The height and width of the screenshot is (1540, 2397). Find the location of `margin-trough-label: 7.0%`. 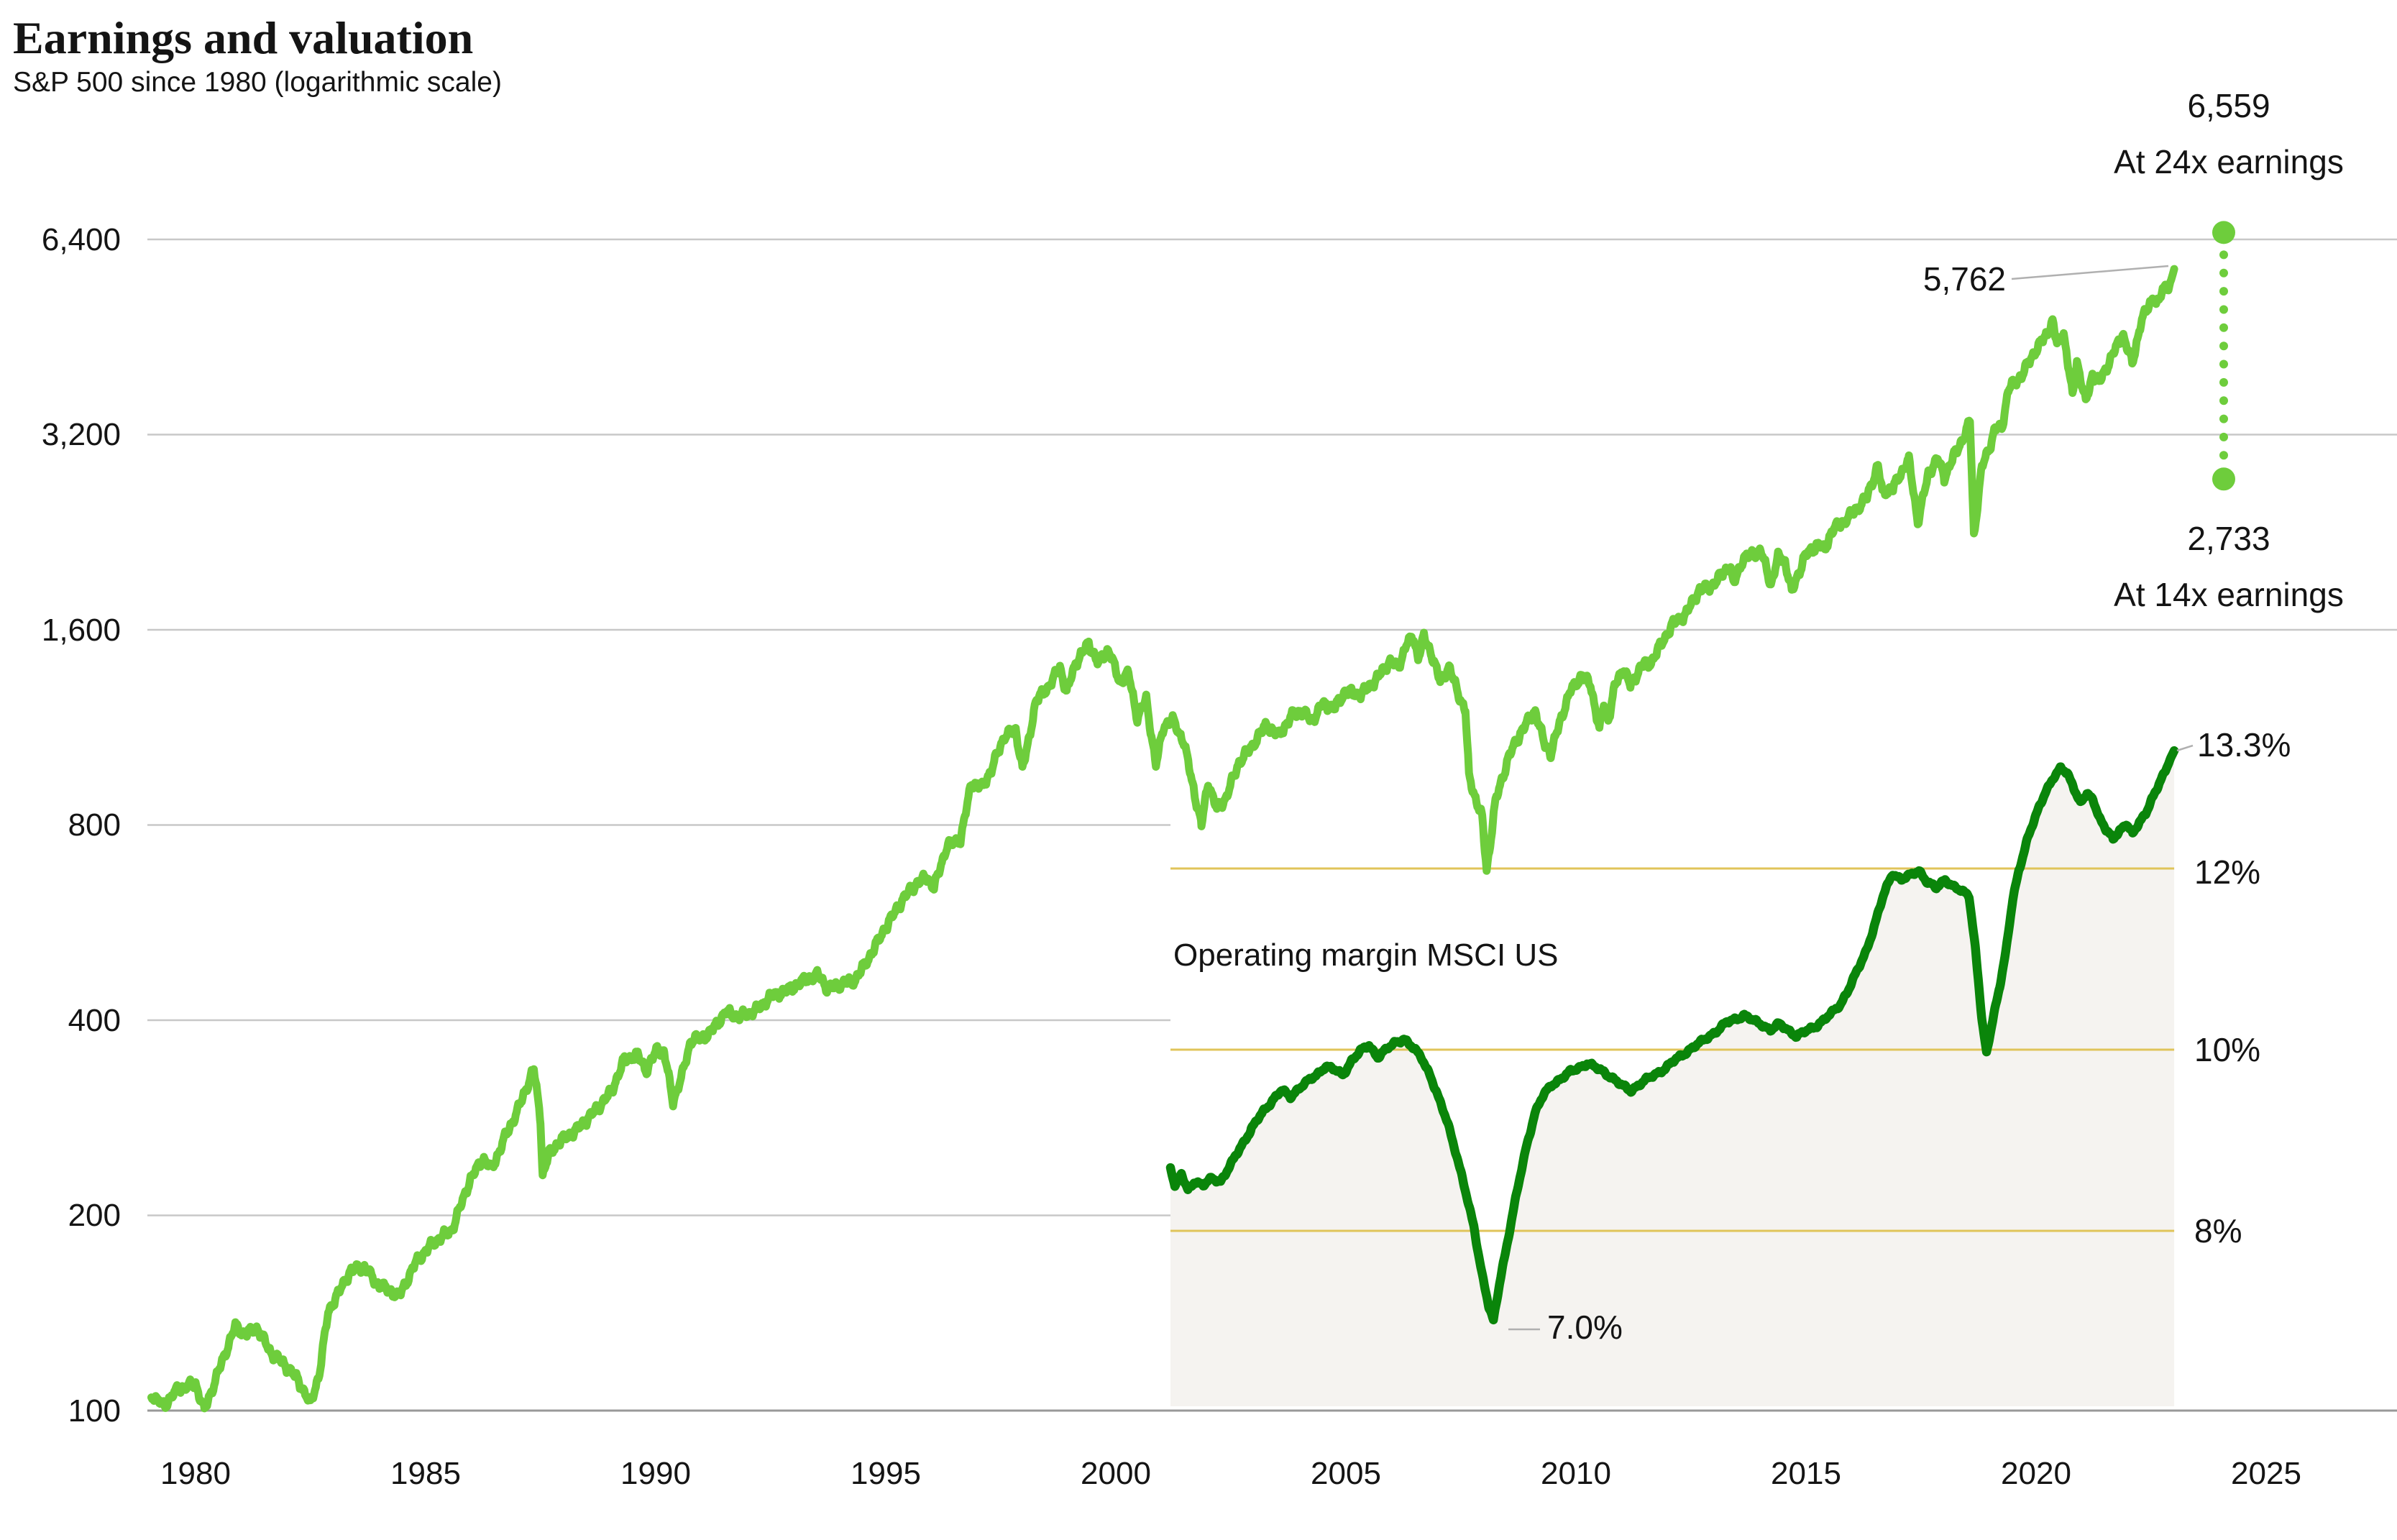

margin-trough-label: 7.0% is located at coordinates (1585, 1327).